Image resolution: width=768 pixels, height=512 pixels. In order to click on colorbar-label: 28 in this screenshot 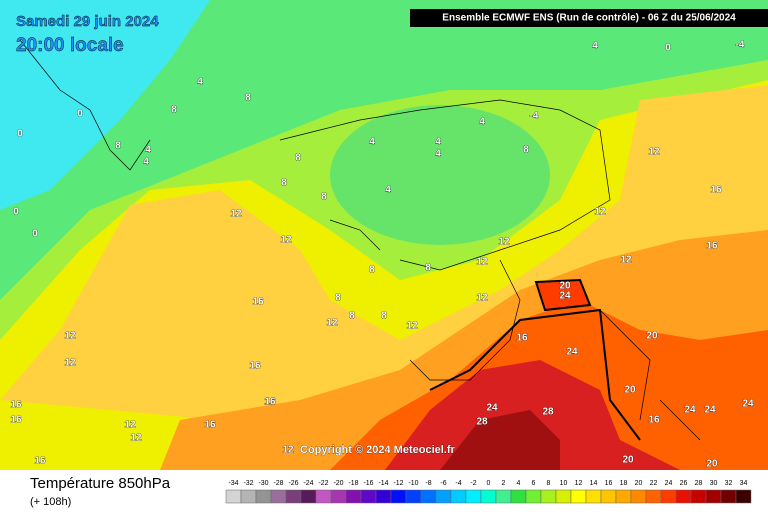, I will do `click(699, 483)`.